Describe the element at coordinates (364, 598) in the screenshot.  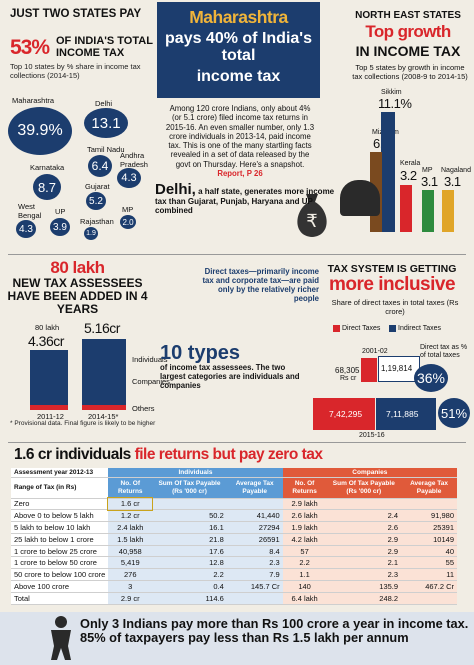
I see `row-value-cell: 248.2` at that location.